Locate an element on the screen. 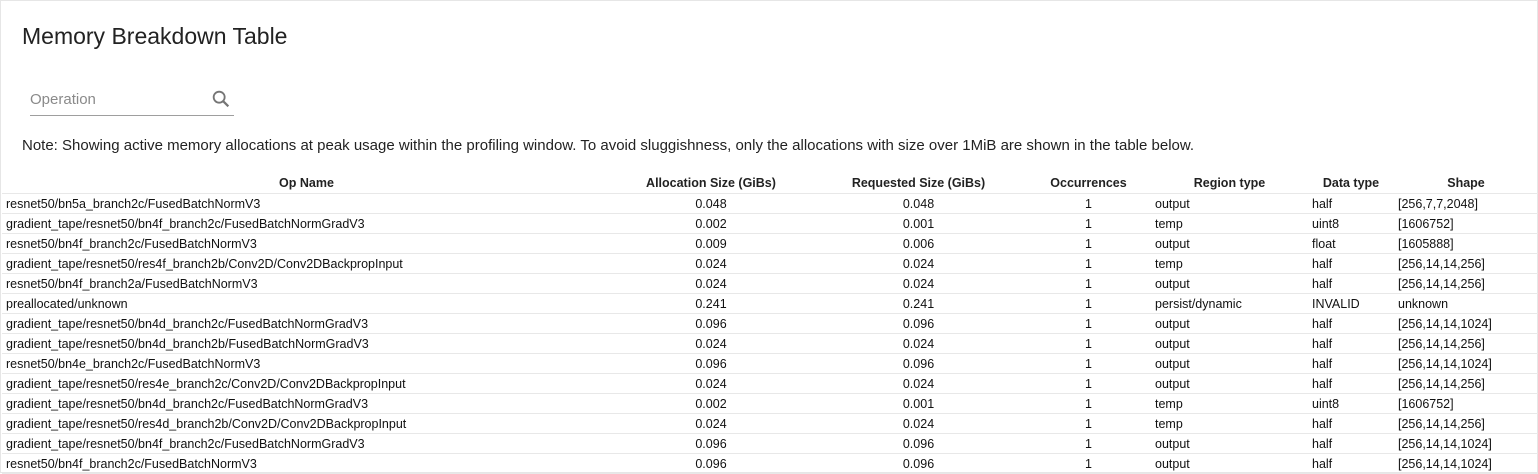  cell-shape: [256,7,7,2048] is located at coordinates (1466, 203).